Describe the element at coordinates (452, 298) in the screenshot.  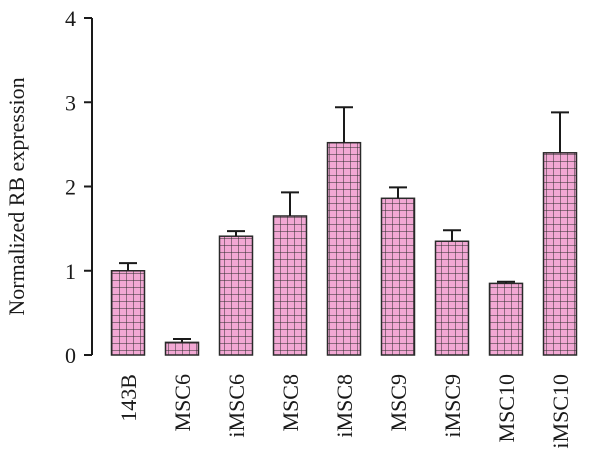
I see `bar-imsc9` at that location.